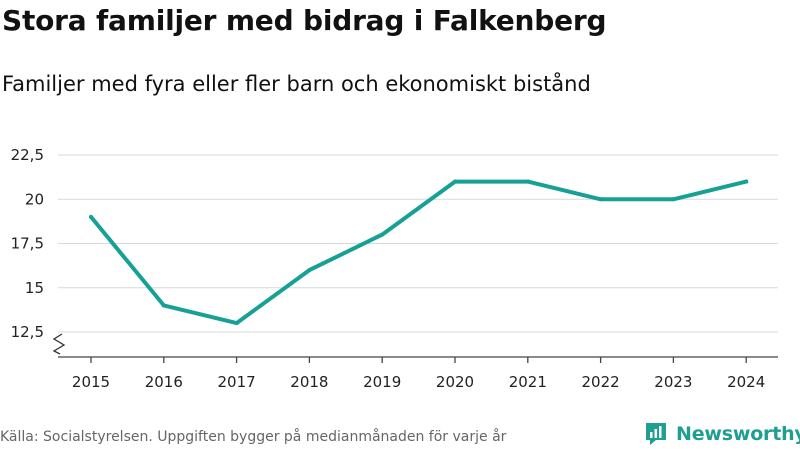 This screenshot has height=450, width=800. Describe the element at coordinates (309, 382) in the screenshot. I see `x-tick-label: 2018` at that location.